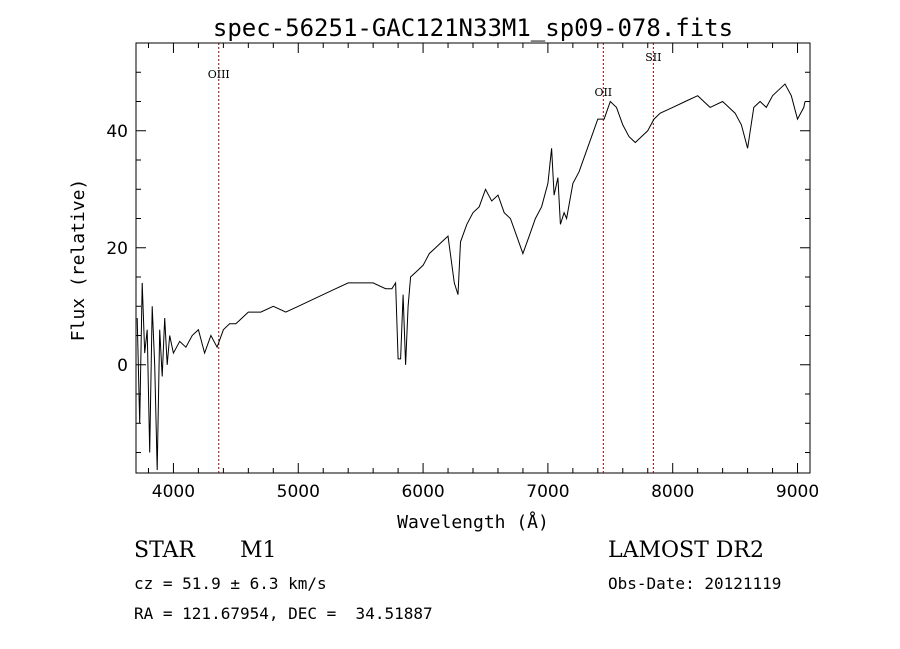 The height and width of the screenshot is (649, 900). What do you see at coordinates (173, 492) in the screenshot?
I see `x-tick-label: 4000` at bounding box center [173, 492].